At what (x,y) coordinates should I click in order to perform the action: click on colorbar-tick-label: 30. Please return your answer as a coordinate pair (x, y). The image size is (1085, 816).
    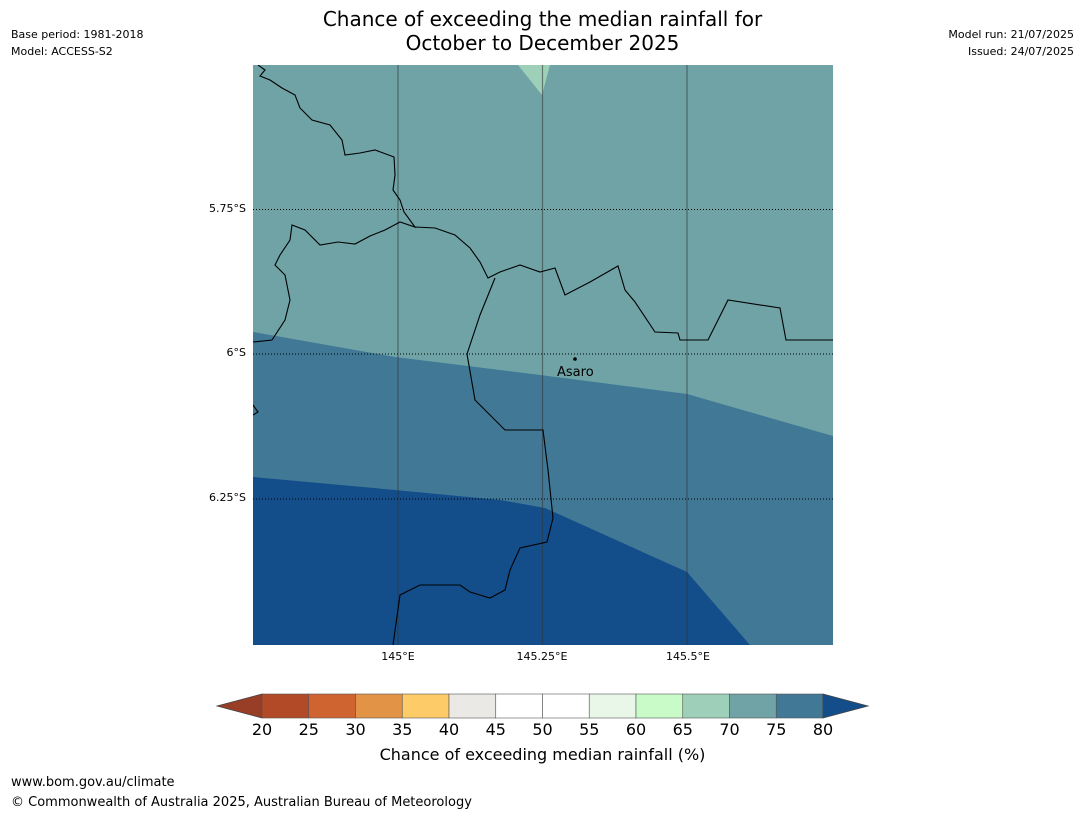
    Looking at the image, I should click on (355, 729).